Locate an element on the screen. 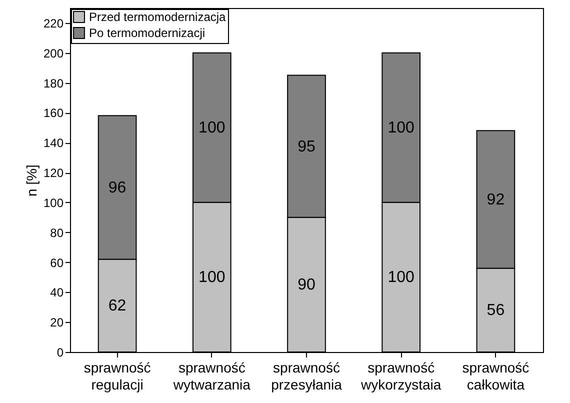 The width and height of the screenshot is (570, 403). data-label: 92 is located at coordinates (495, 199).